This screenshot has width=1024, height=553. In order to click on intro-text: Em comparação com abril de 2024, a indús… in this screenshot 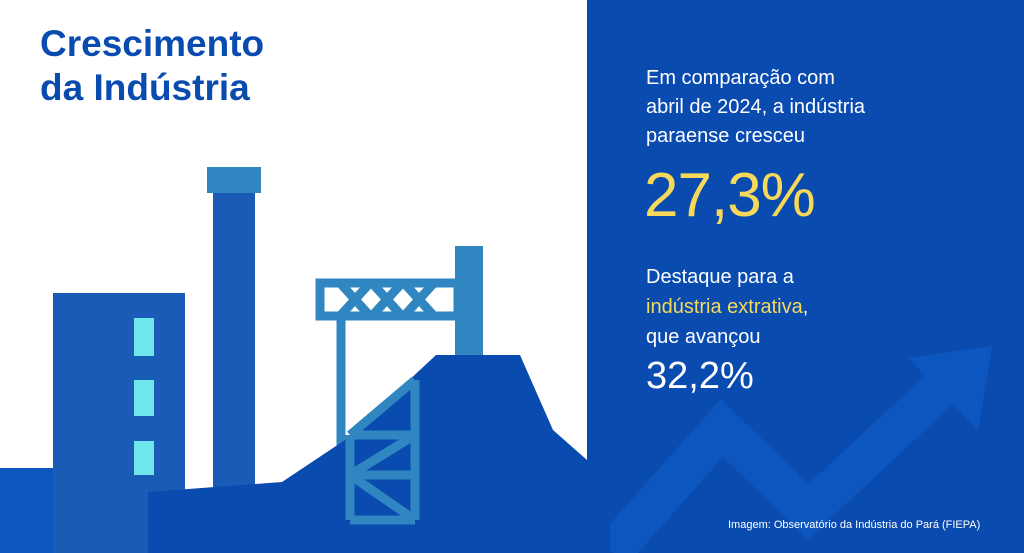, I will do `click(796, 107)`.